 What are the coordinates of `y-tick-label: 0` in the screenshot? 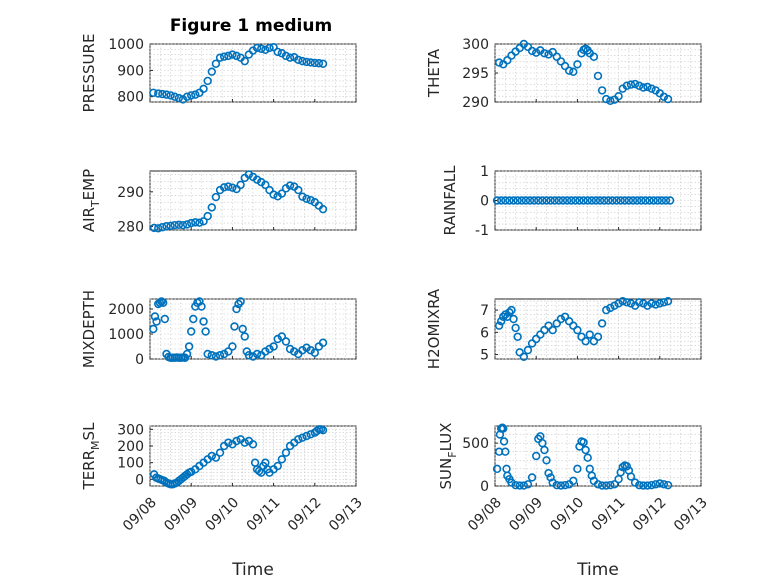 It's located at (139, 360).